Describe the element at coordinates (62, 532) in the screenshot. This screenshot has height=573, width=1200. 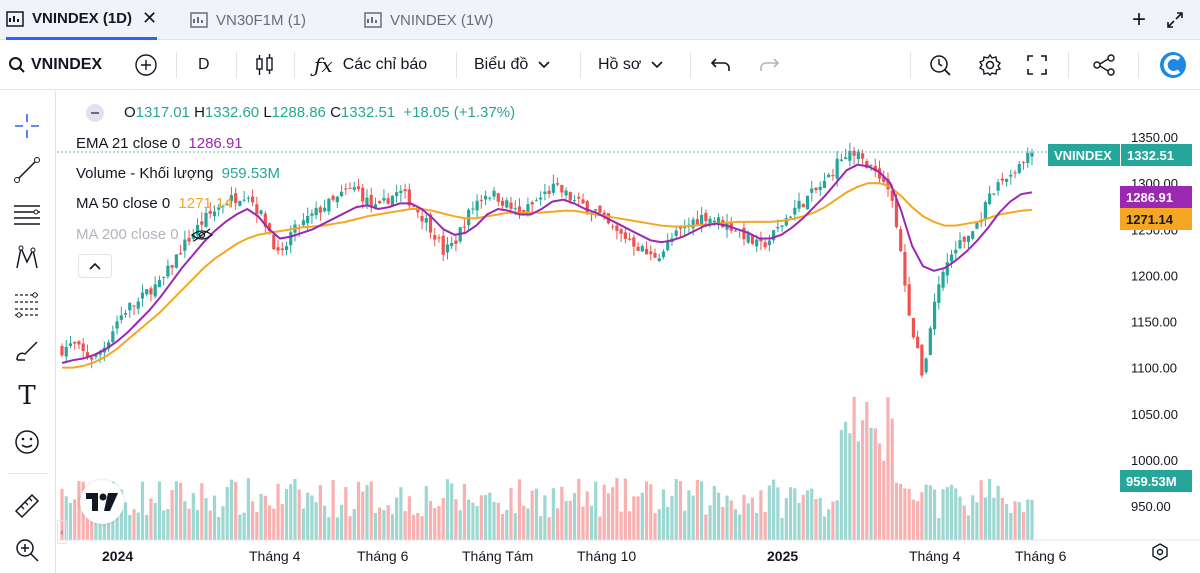
I see `collapse-toolbar-handle: ‹` at that location.